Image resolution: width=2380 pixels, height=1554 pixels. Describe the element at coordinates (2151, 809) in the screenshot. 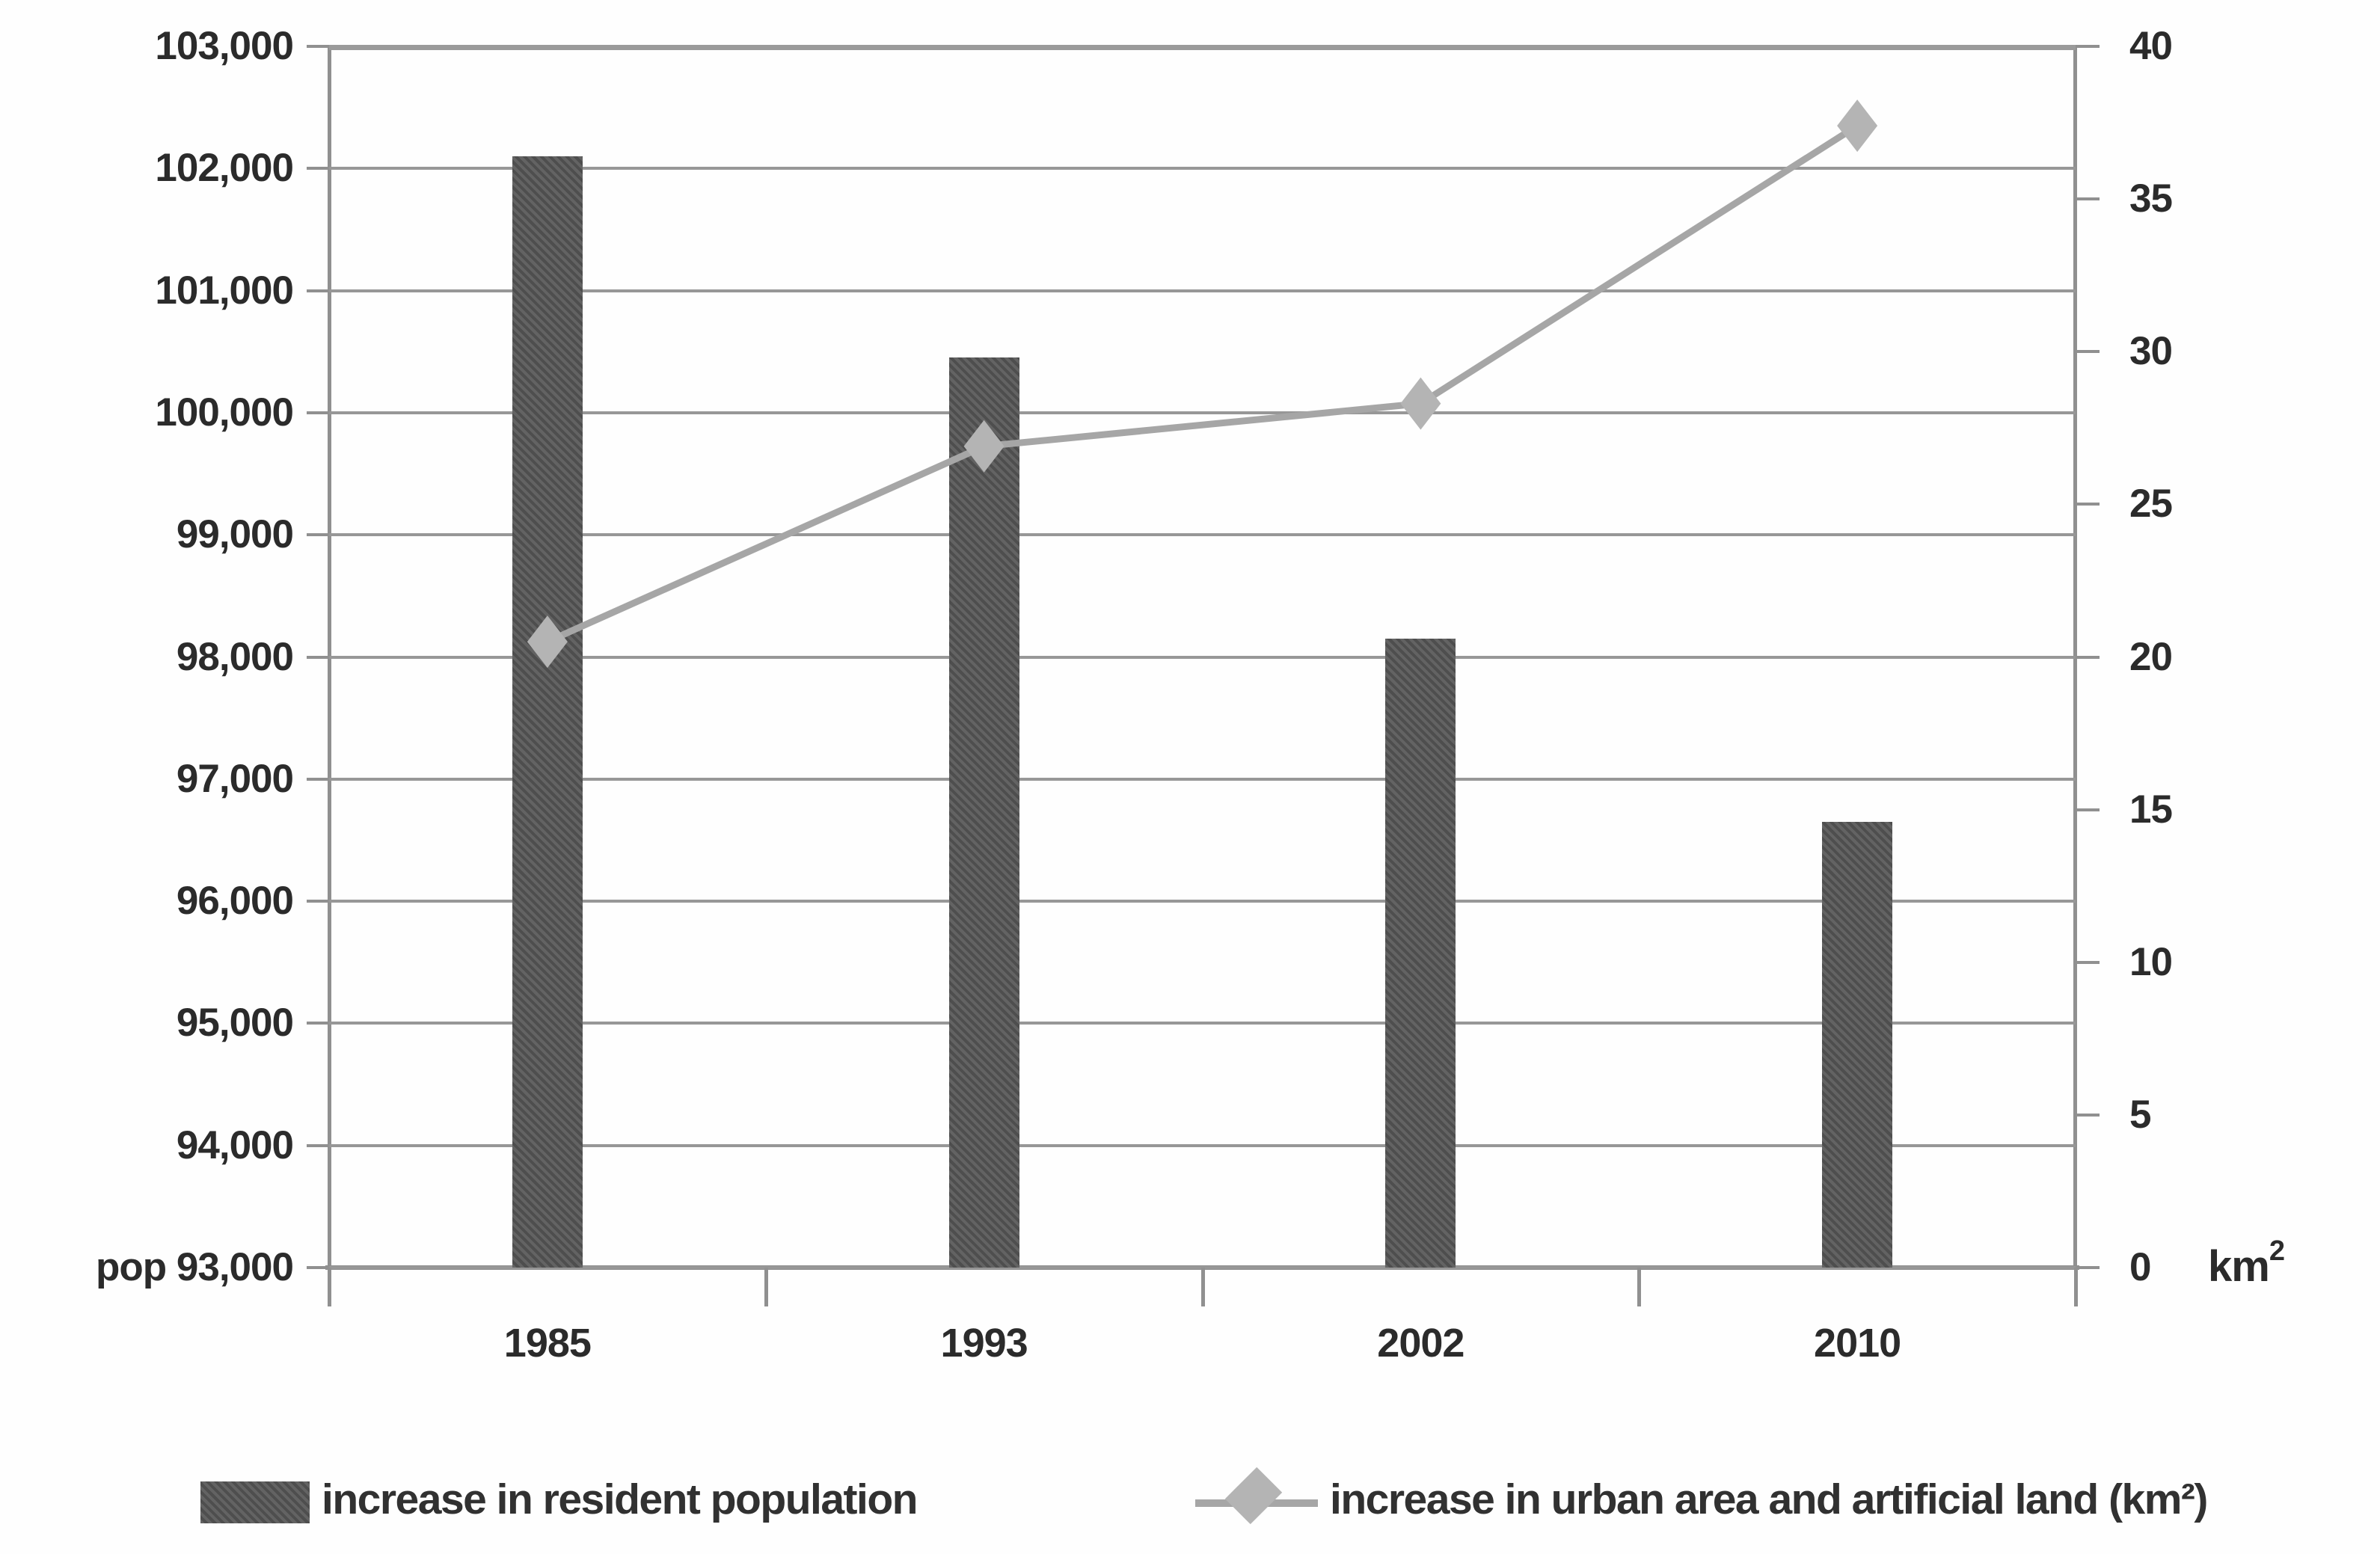

I see `right-axis-label: 15` at that location.